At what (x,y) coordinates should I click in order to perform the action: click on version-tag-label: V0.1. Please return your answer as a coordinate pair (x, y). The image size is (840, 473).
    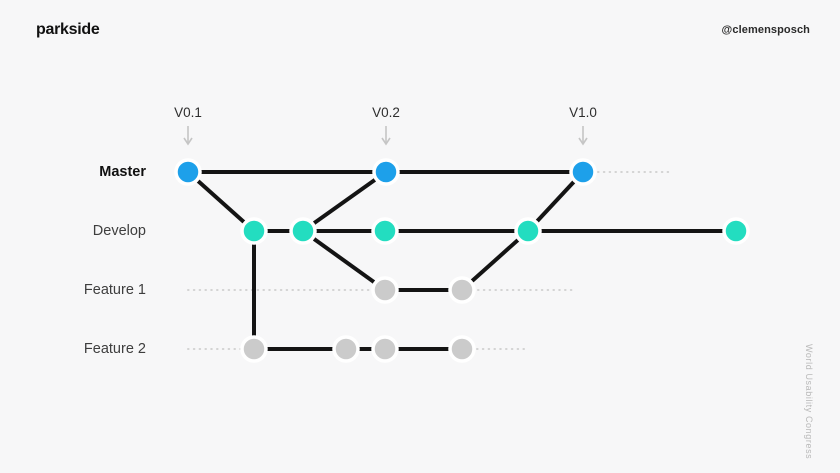
    Looking at the image, I should click on (188, 112).